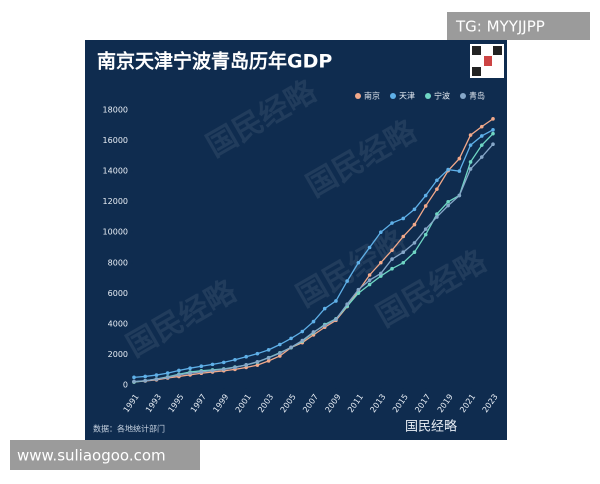  Describe the element at coordinates (214, 61) in the screenshot. I see `chart-title: 南京天津宁波青岛历年GDP` at that location.